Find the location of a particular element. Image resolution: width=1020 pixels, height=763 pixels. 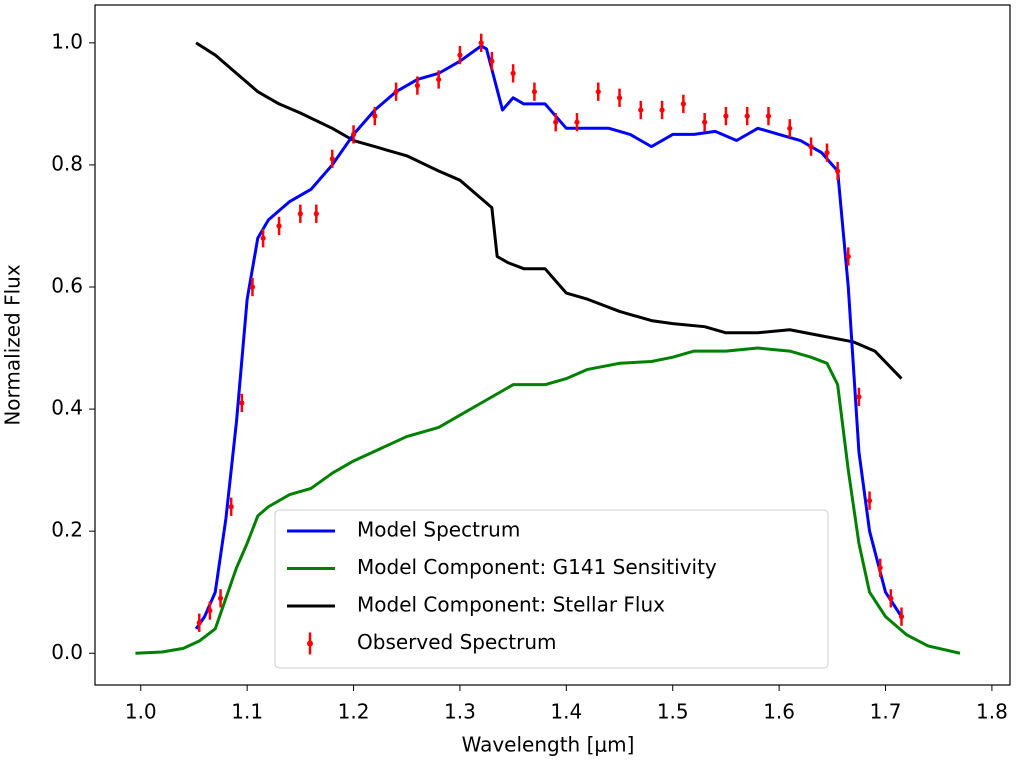

x-tick-label: 1.4 is located at coordinates (566, 712).